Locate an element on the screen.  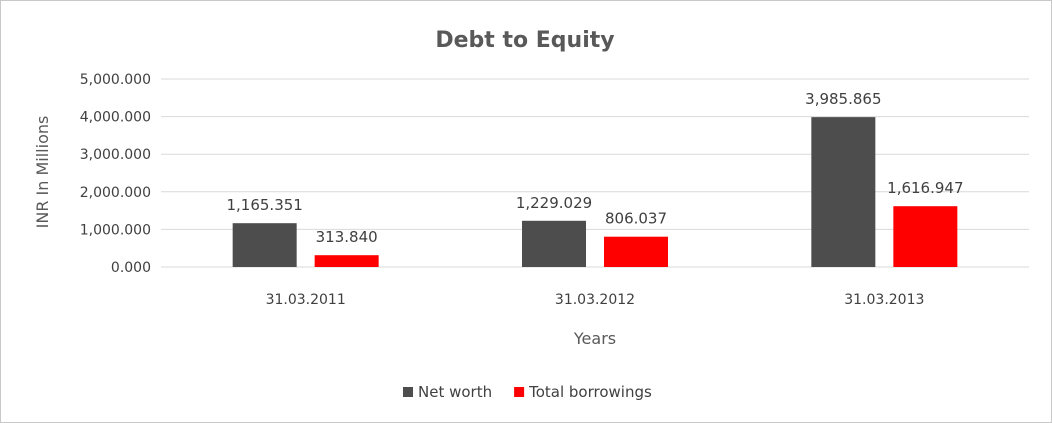
y-tick-label: 2,000.000 is located at coordinates (115, 193).